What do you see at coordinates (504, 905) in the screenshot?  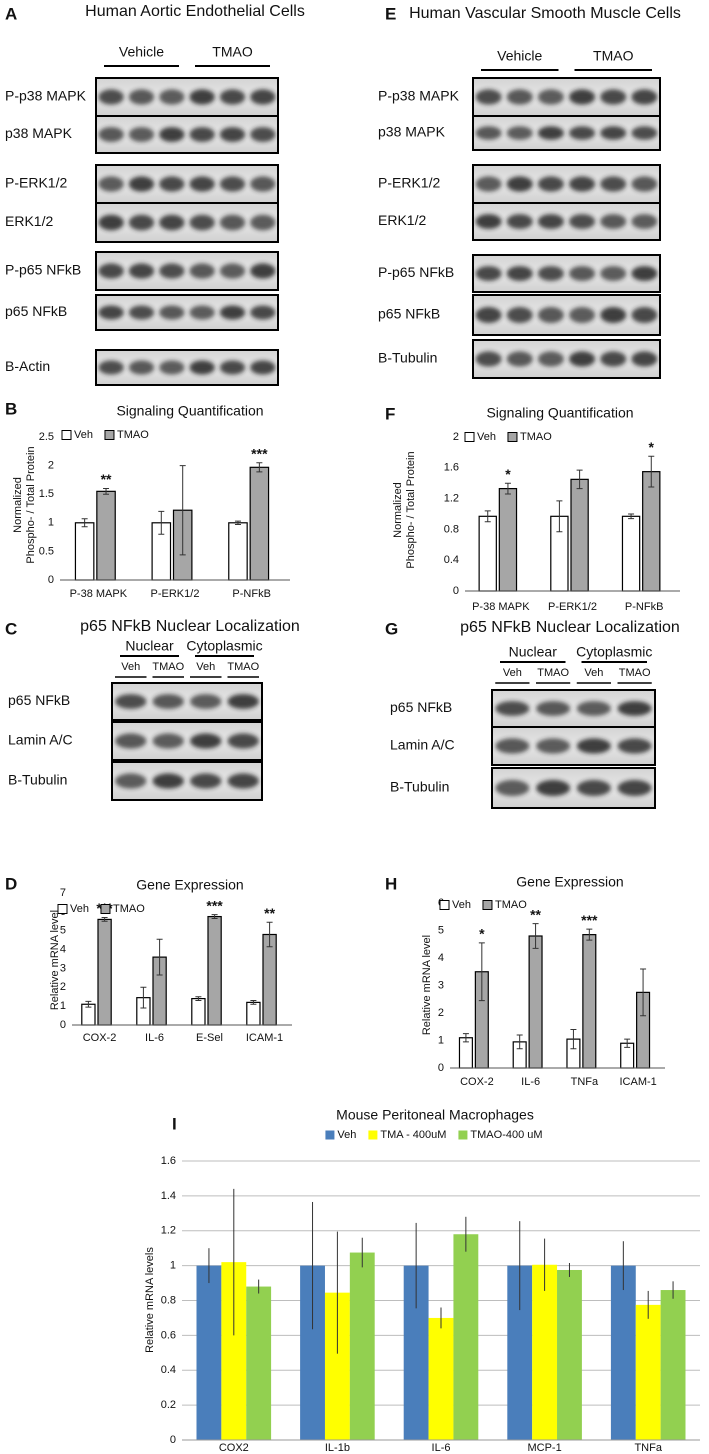 I see `legend-item: TMAO` at bounding box center [504, 905].